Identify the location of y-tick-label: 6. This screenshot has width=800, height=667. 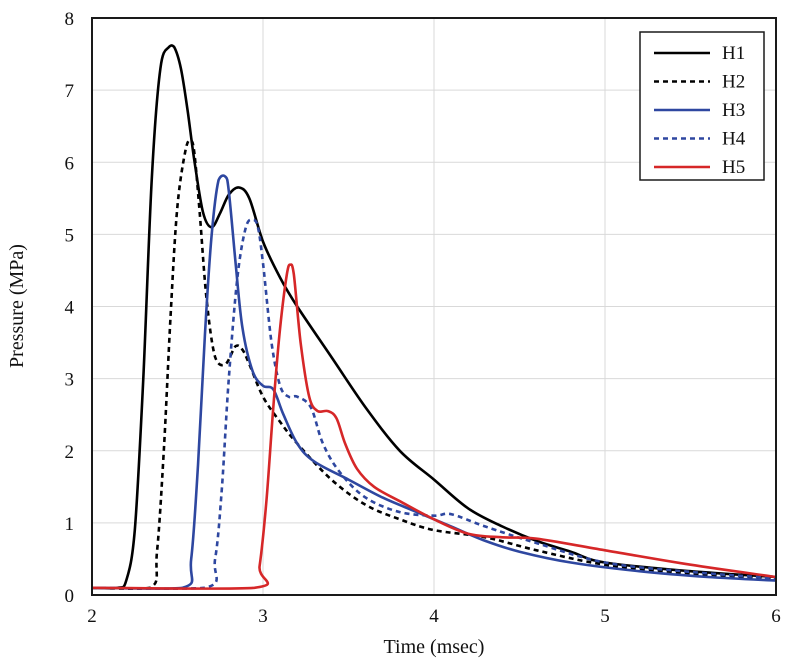
(70, 163).